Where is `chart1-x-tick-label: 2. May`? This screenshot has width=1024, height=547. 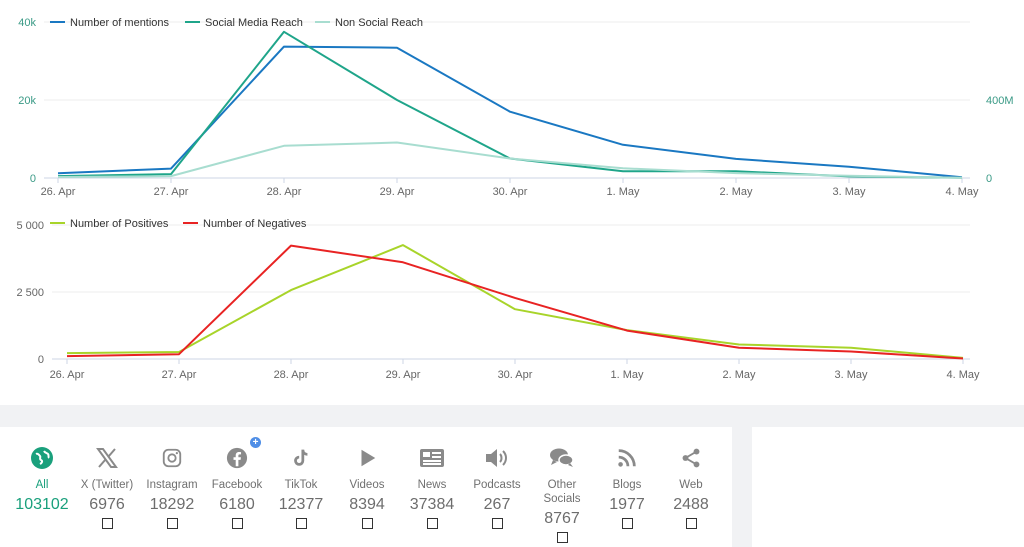 chart1-x-tick-label: 2. May is located at coordinates (736, 192).